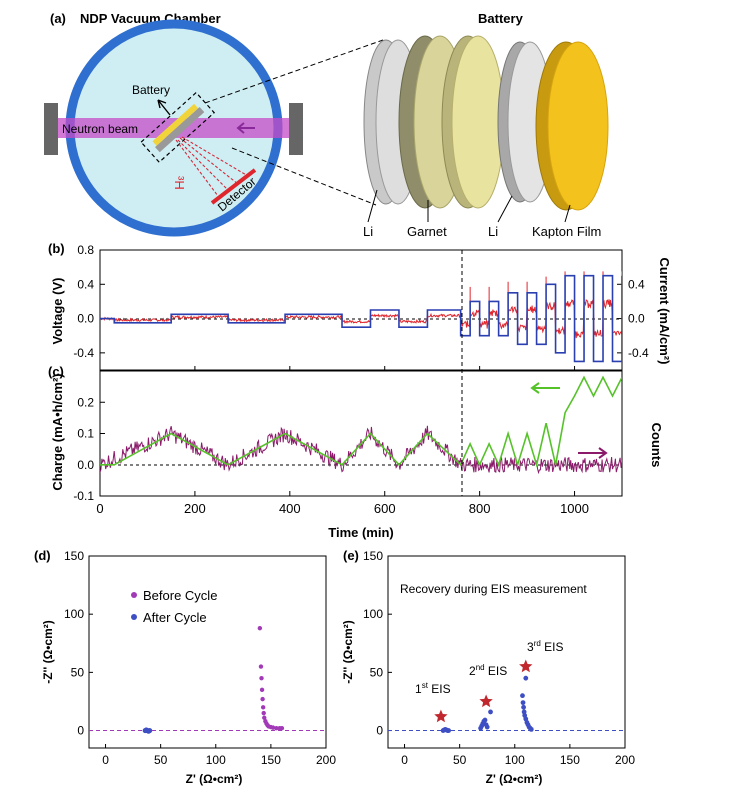 This screenshot has height=799, width=737. I want to click on battery-arrow, so click(164, 107).